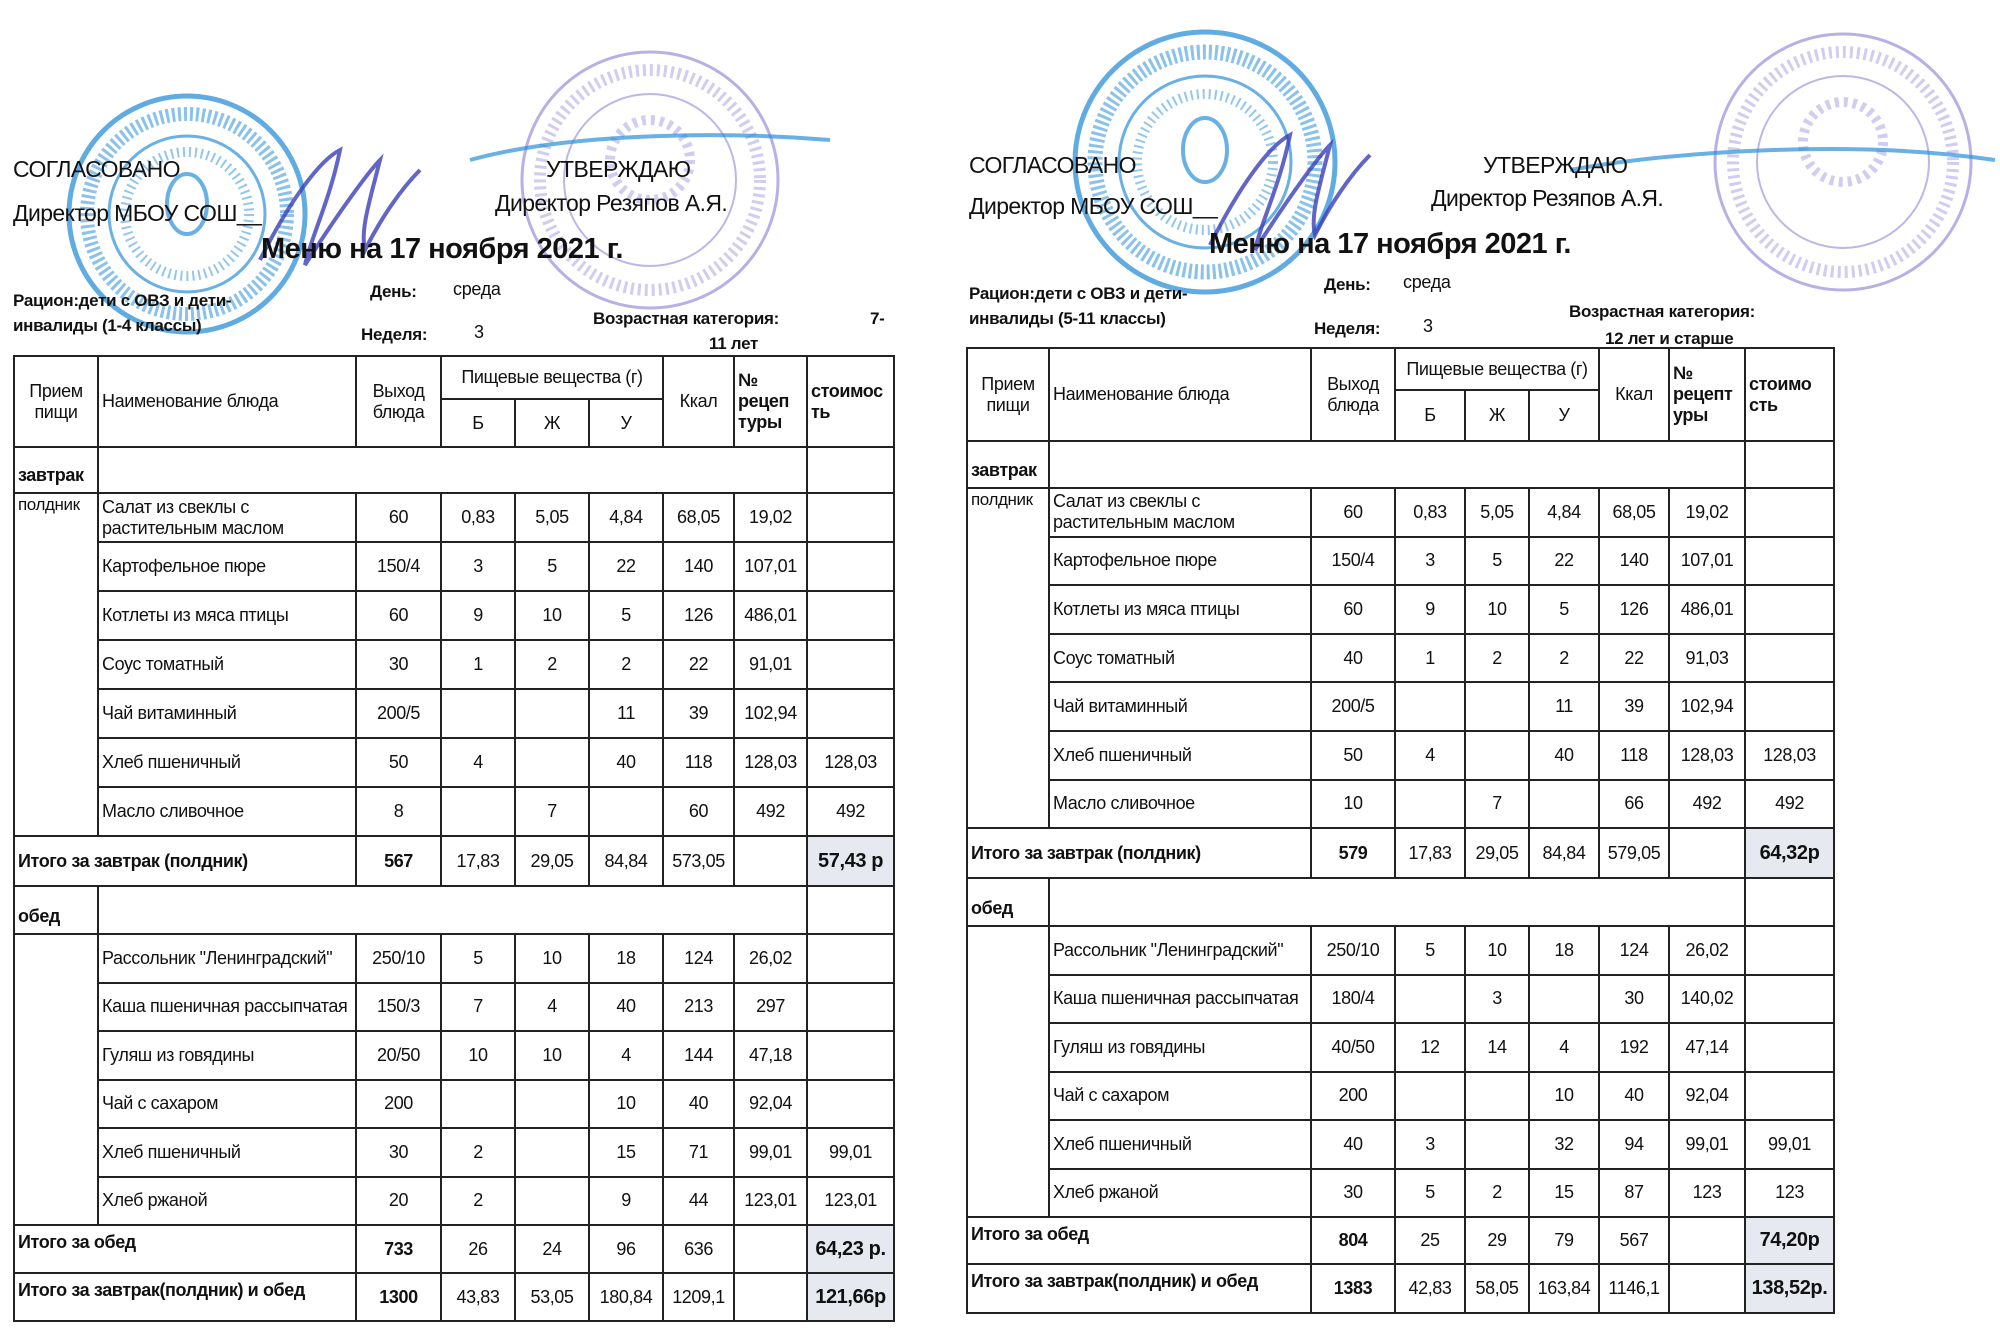 The width and height of the screenshot is (2000, 1339). What do you see at coordinates (1790, 1193) in the screenshot?
I see `cost: 123` at bounding box center [1790, 1193].